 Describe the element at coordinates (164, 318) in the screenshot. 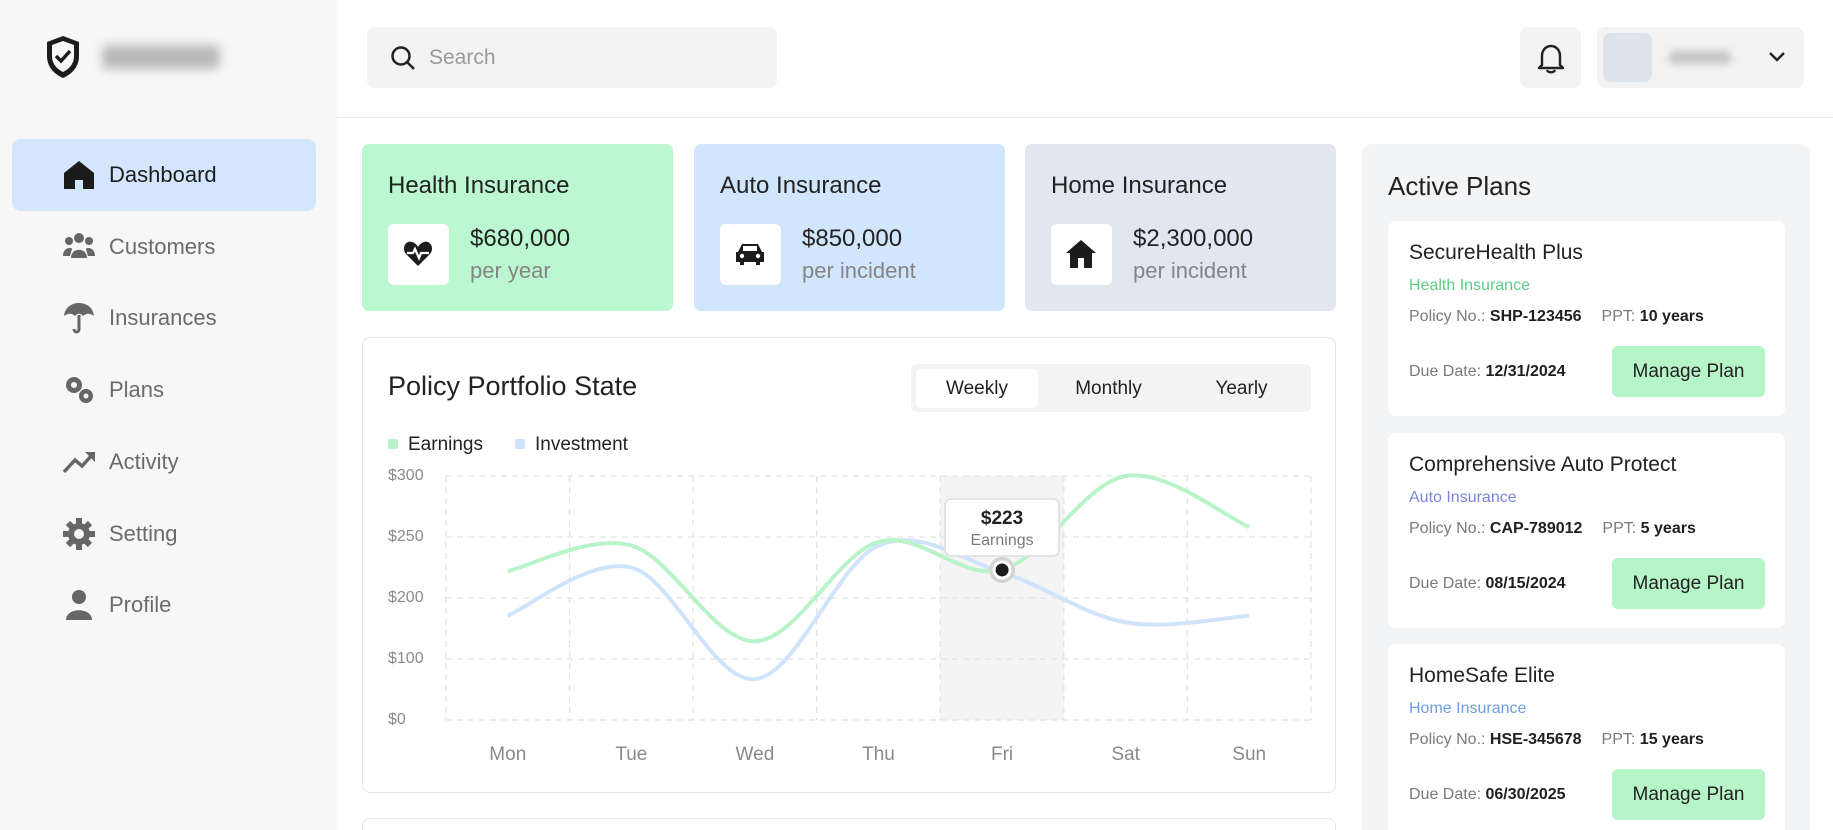

I see `nav-item: Insurances` at that location.